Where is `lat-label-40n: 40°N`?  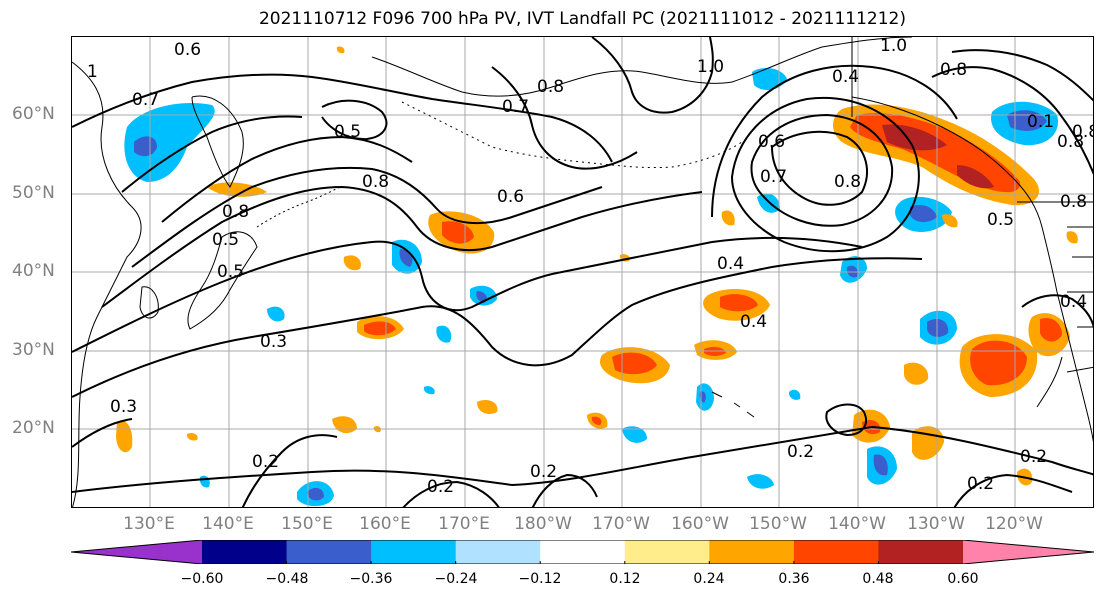 lat-label-40n: 40°N is located at coordinates (33, 271).